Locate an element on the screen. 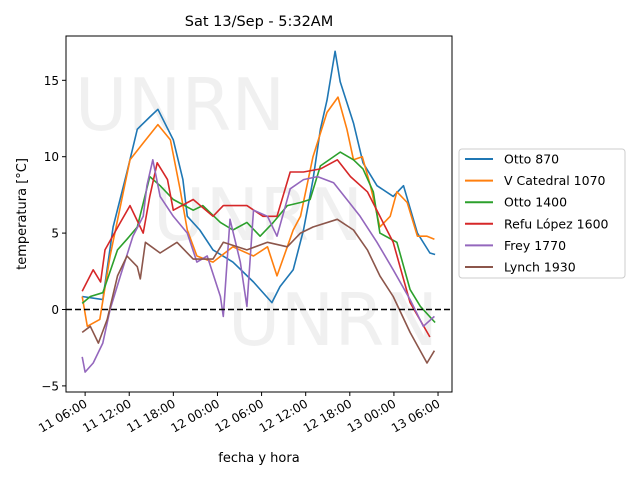  legend-item: Frey 1770 is located at coordinates (515, 245).